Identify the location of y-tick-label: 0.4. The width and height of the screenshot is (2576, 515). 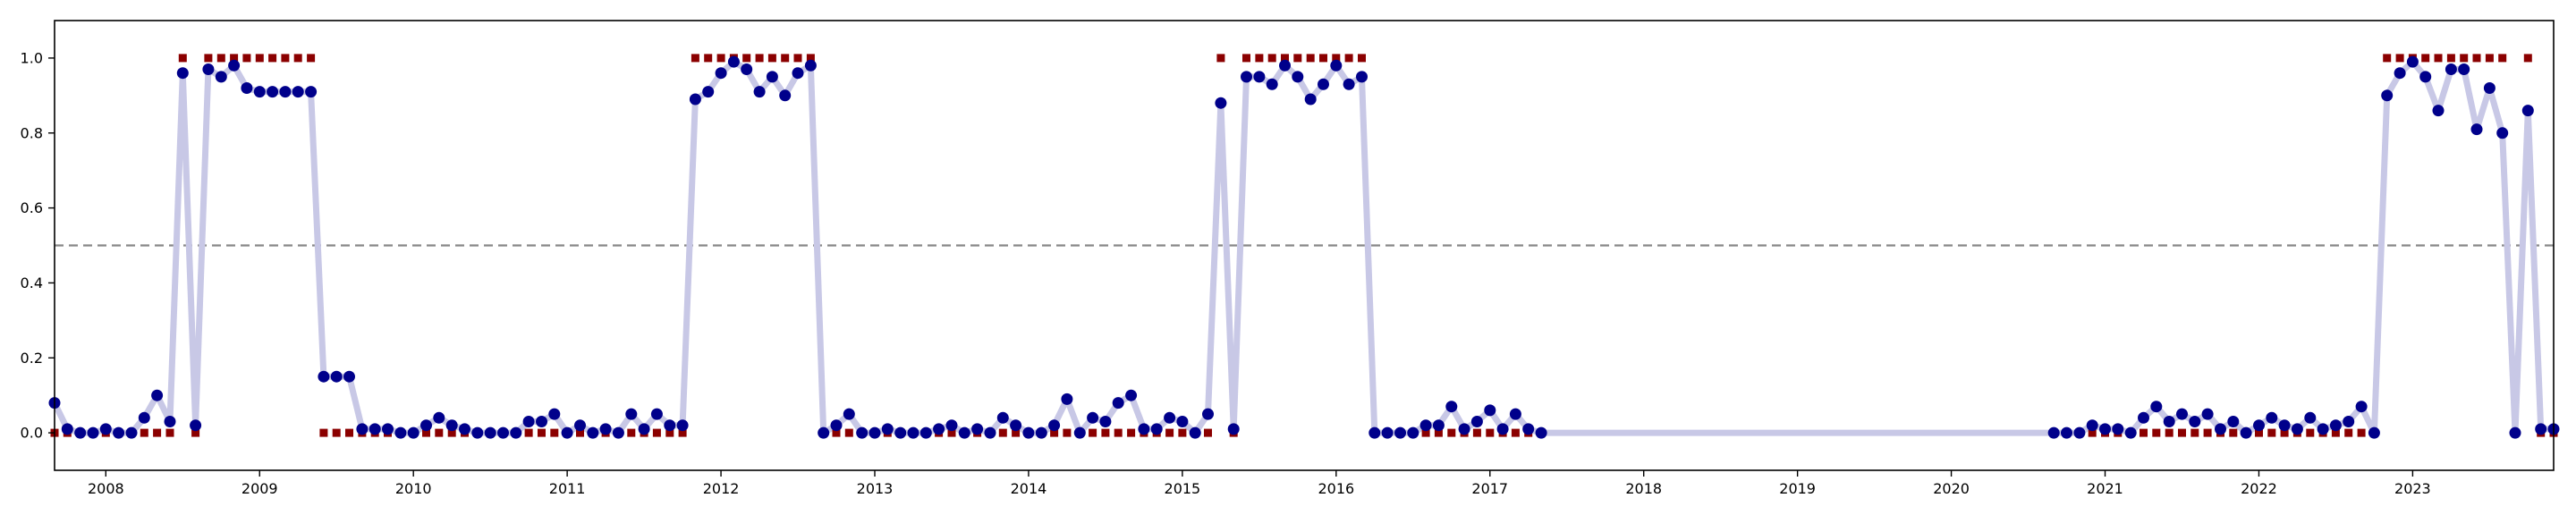
(32, 282).